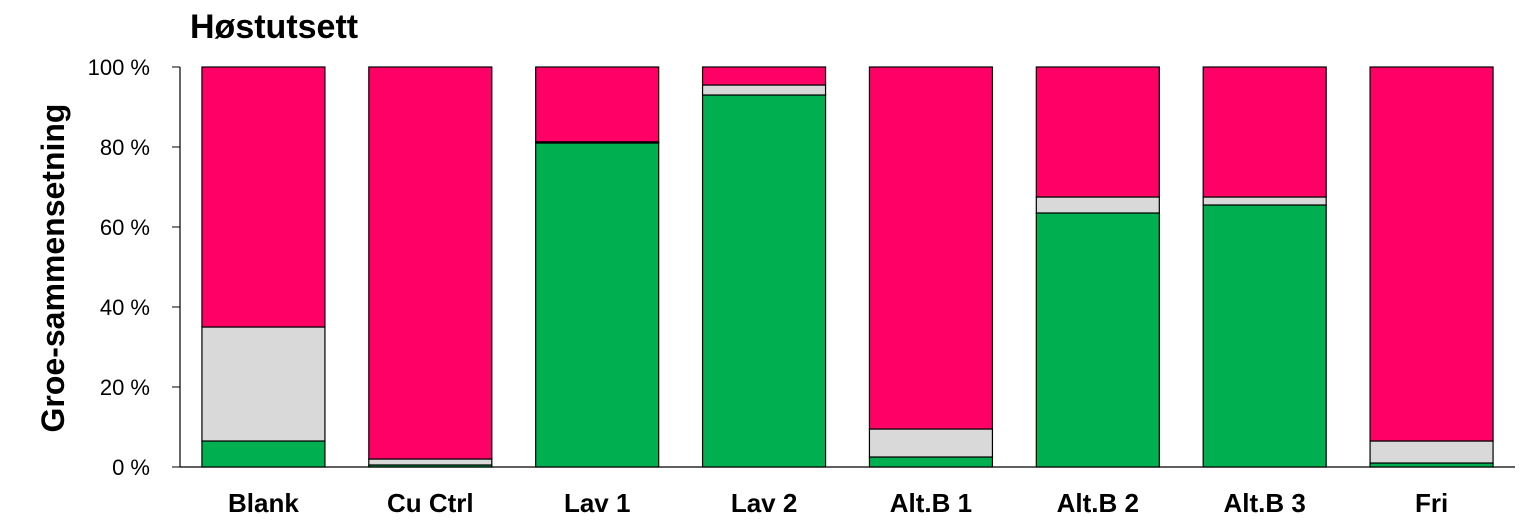 The width and height of the screenshot is (1530, 529). I want to click on bar-segment-blank-s2, so click(263, 197).